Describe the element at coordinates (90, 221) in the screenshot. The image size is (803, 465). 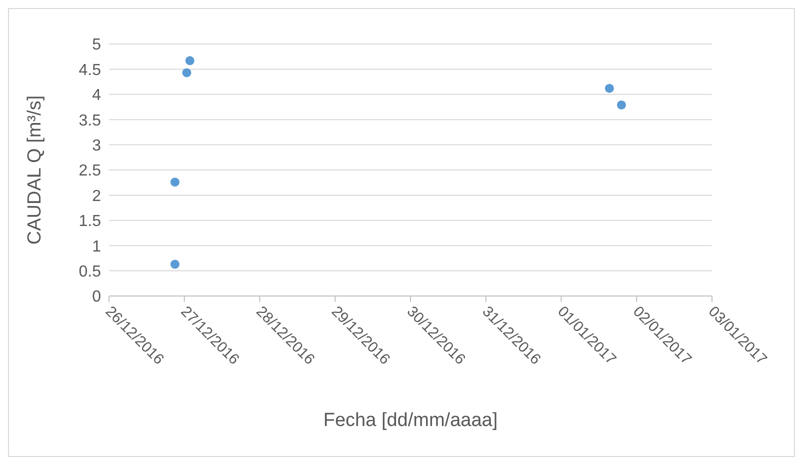
I see `y-tick-label: 1.5` at that location.